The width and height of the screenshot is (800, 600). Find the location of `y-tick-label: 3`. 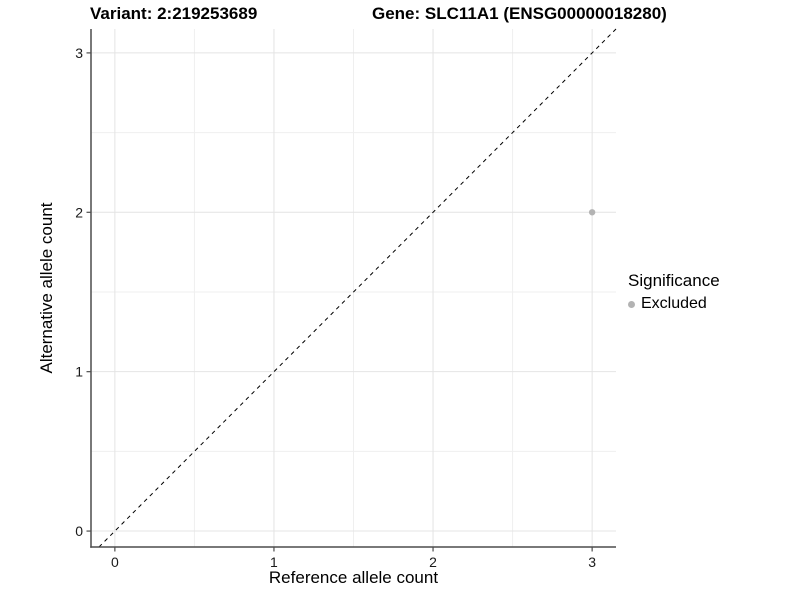

y-tick-label: 3 is located at coordinates (79, 53).